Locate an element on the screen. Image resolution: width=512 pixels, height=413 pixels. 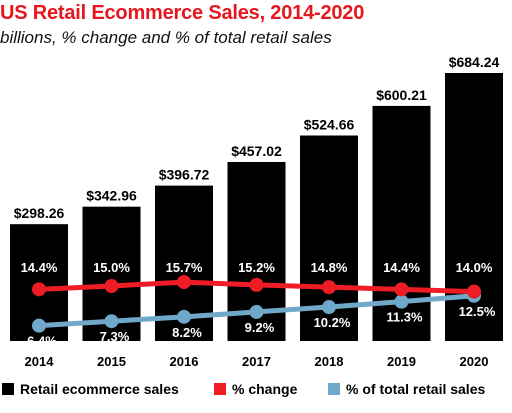
pct-of-total-point-2017 is located at coordinates (256, 311).